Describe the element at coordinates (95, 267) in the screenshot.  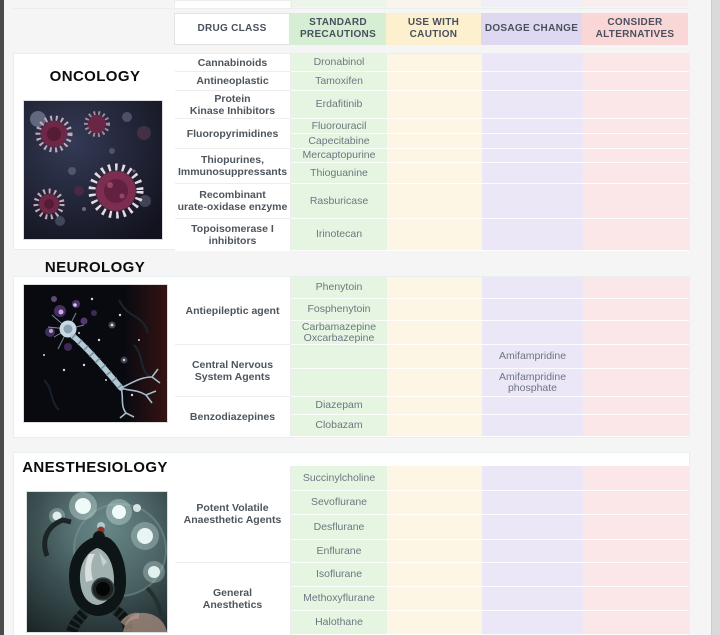
I see `section-title-neurology: NEUROLOGY` at that location.